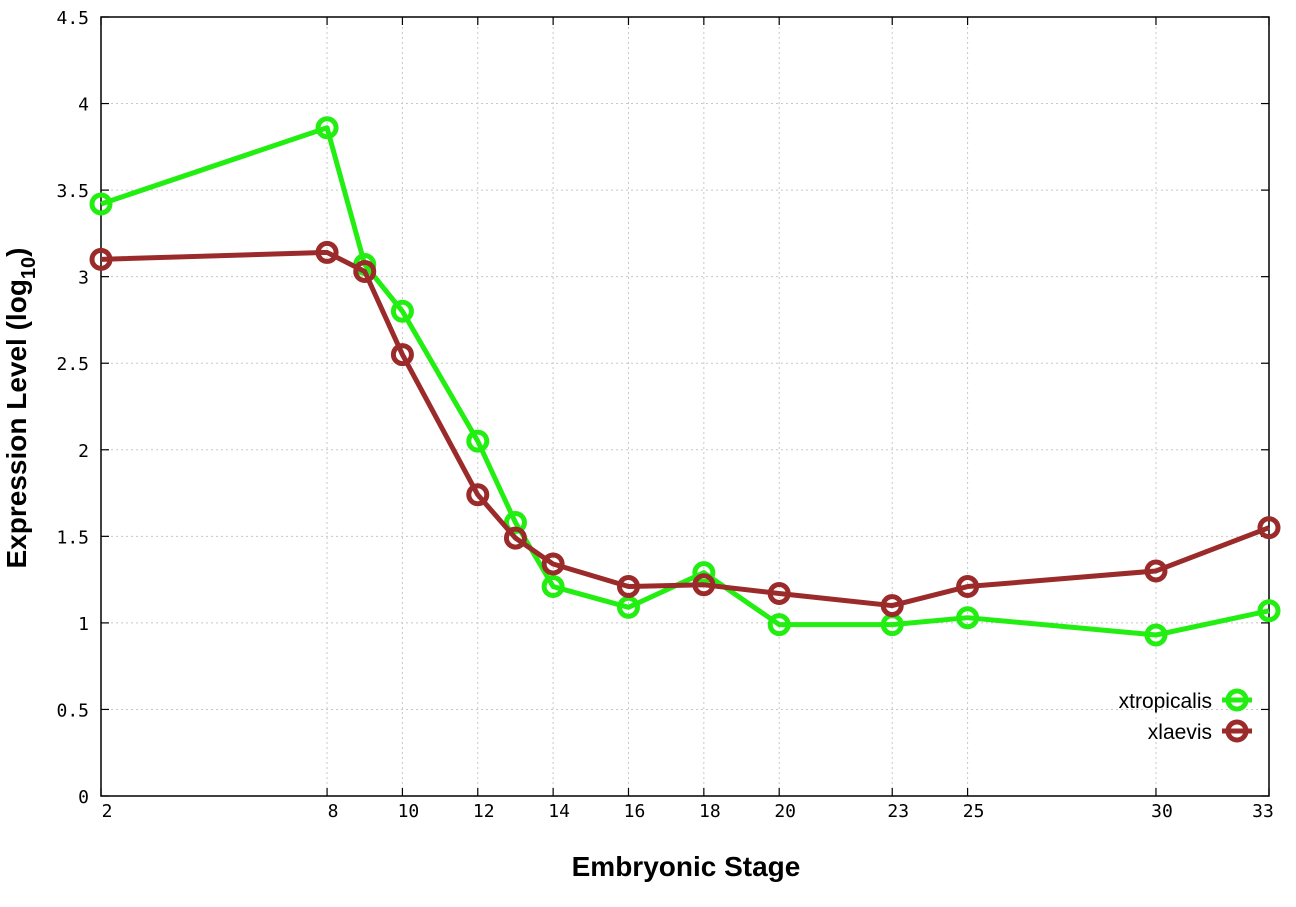 This screenshot has width=1296, height=907. I want to click on x-tick-label: 12, so click(484, 811).